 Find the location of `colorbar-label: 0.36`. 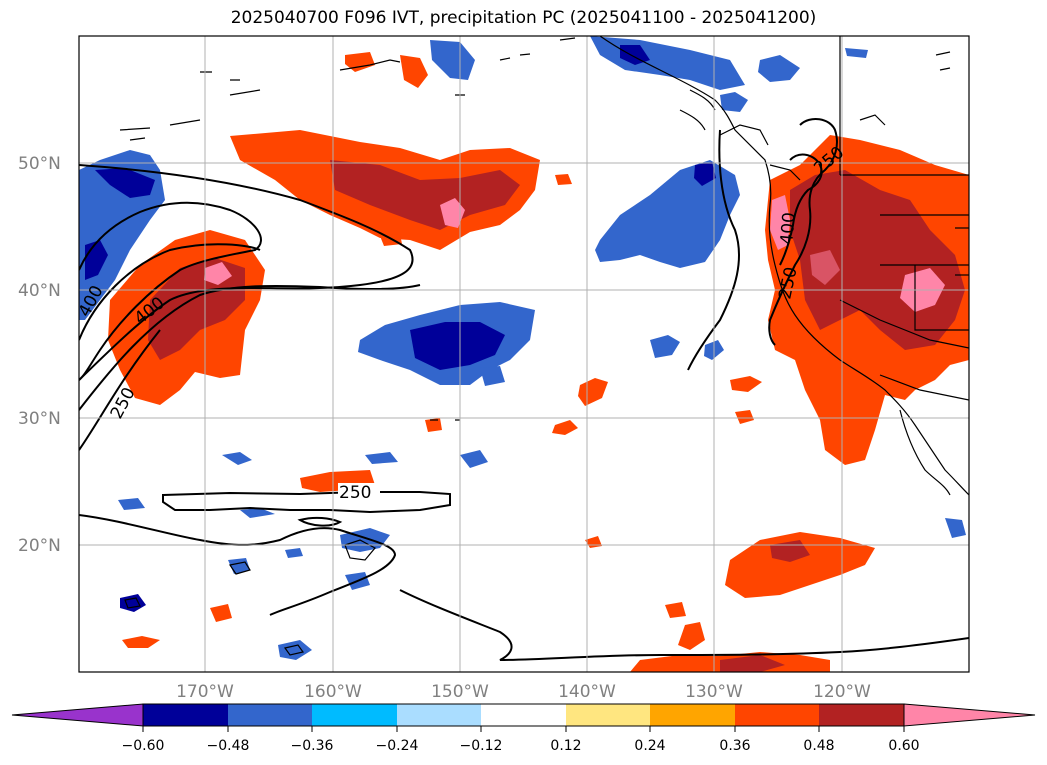

colorbar-label: 0.36 is located at coordinates (734, 746).